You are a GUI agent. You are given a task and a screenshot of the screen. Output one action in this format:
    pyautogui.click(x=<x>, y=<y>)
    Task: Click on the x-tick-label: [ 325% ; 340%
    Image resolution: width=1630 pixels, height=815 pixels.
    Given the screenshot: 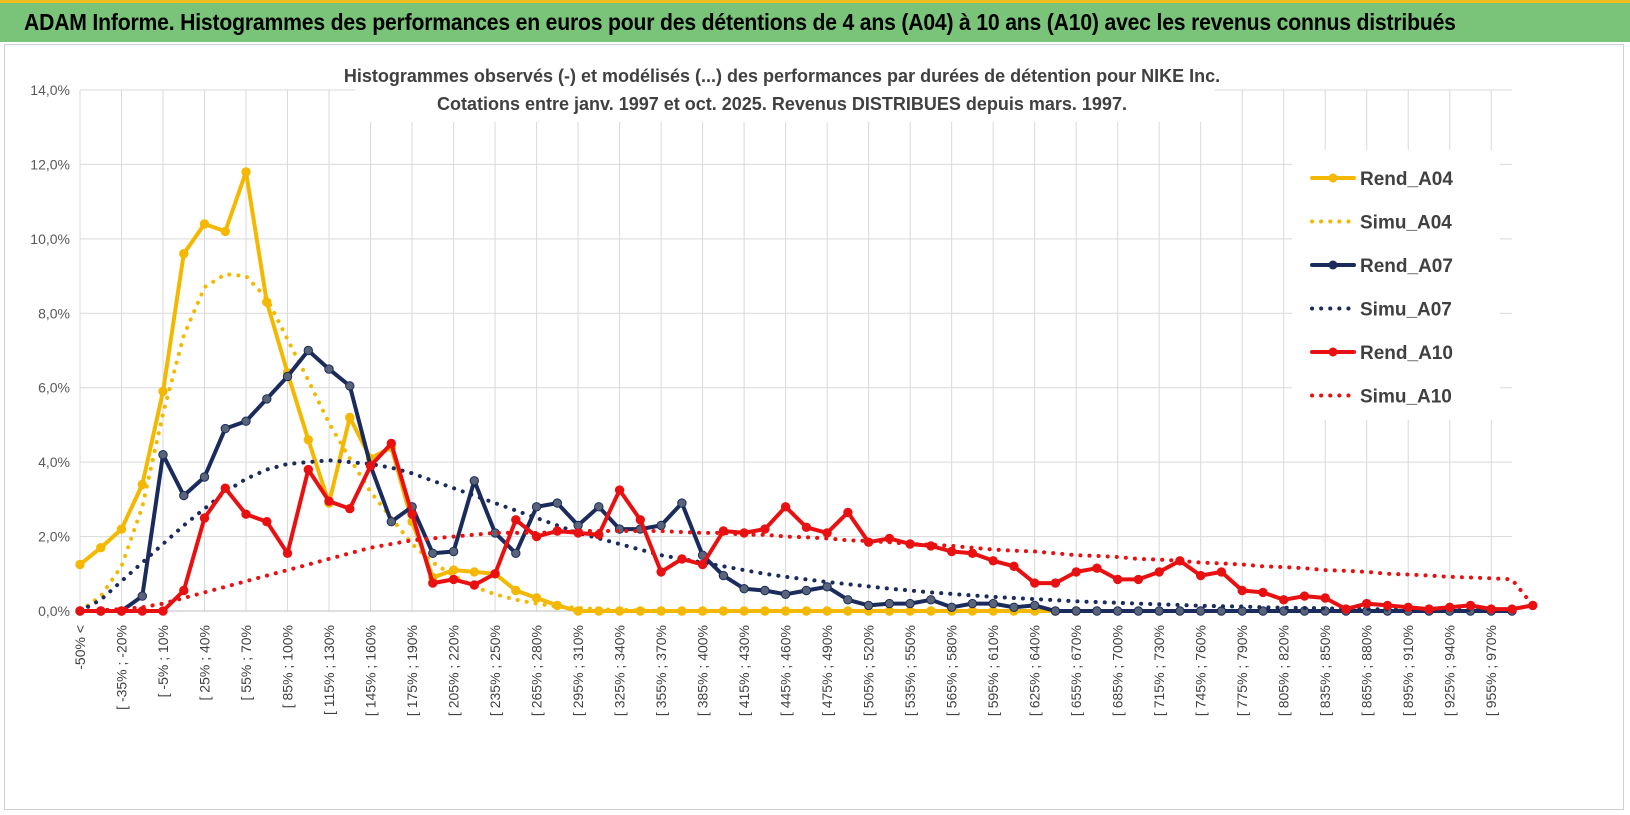 What is the action you would take?
    pyautogui.click(x=620, y=670)
    